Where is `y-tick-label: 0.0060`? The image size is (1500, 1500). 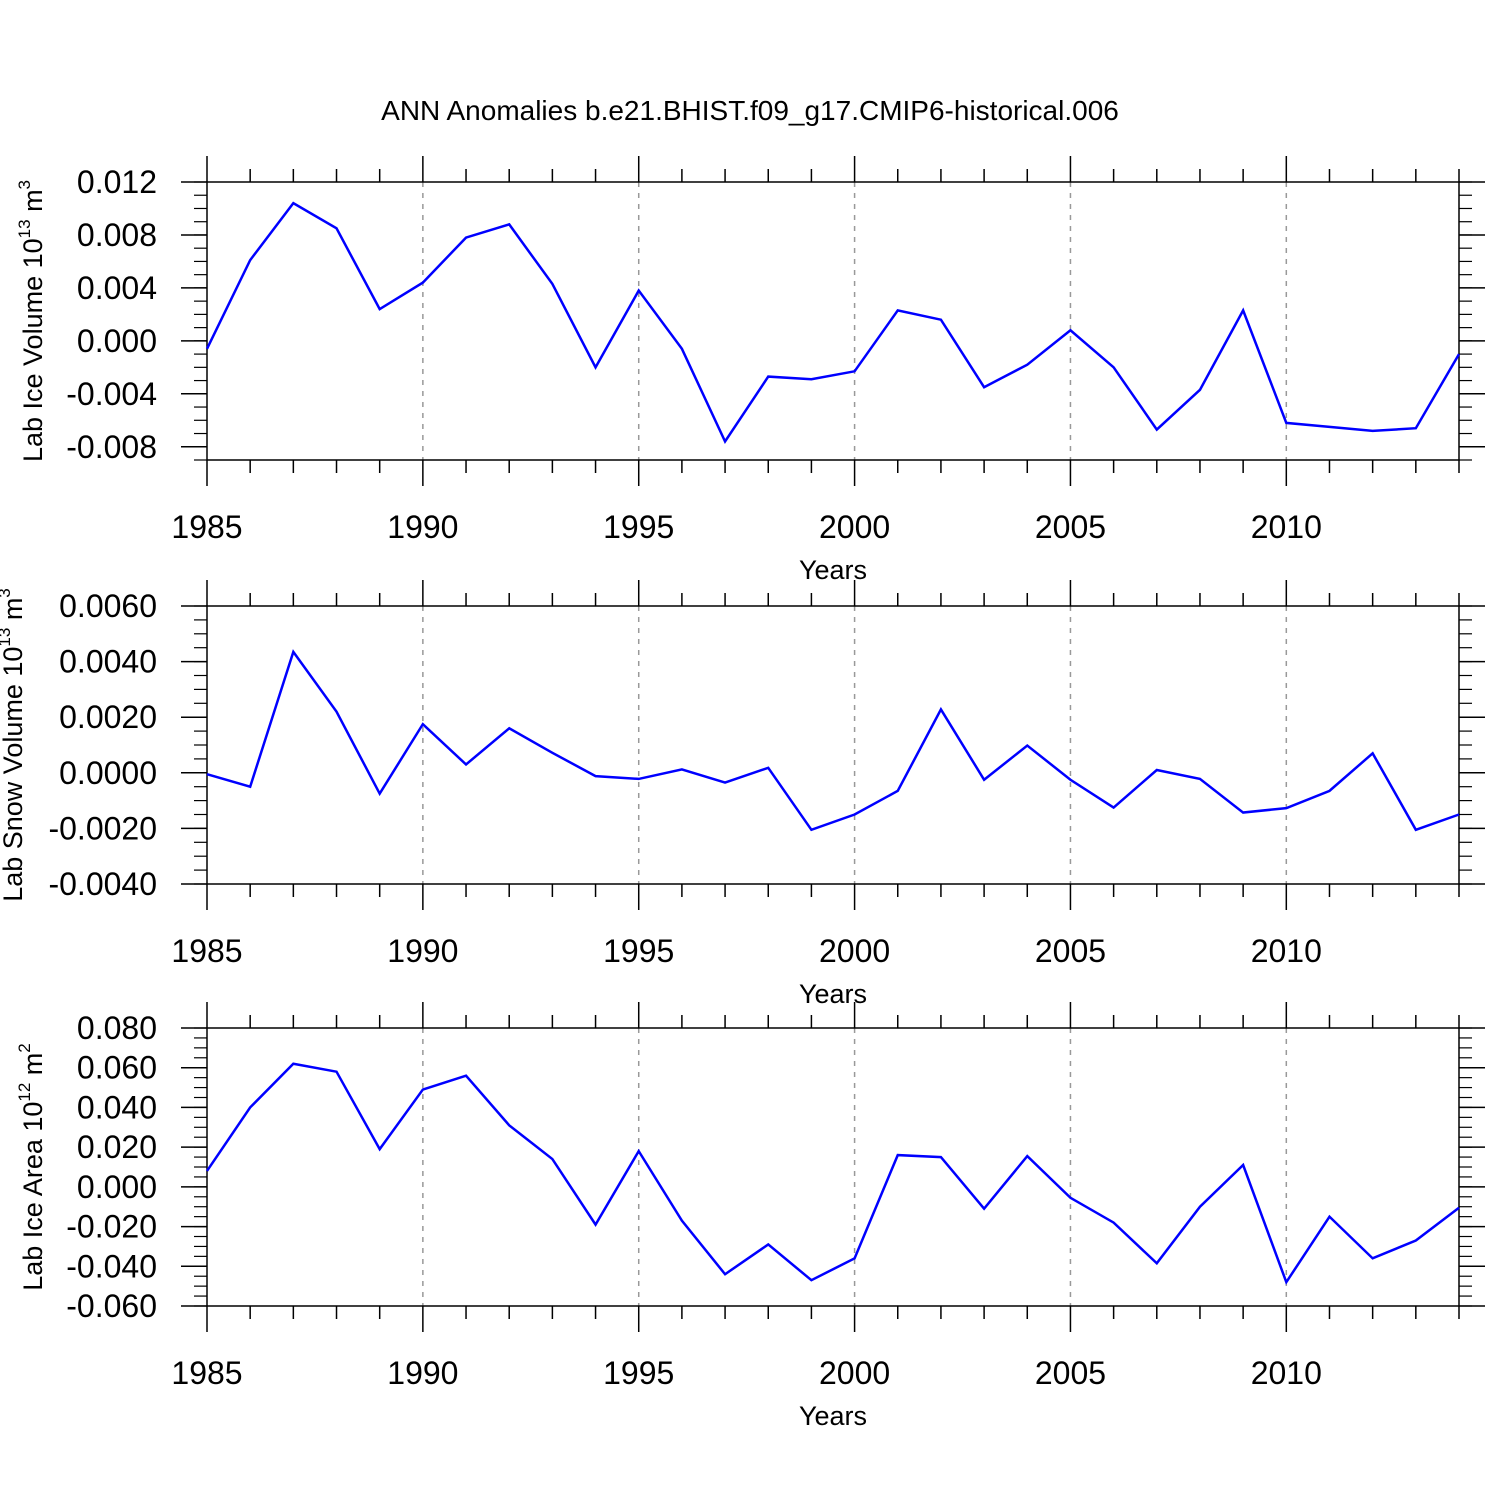
y-tick-label: 0.0060 is located at coordinates (108, 606).